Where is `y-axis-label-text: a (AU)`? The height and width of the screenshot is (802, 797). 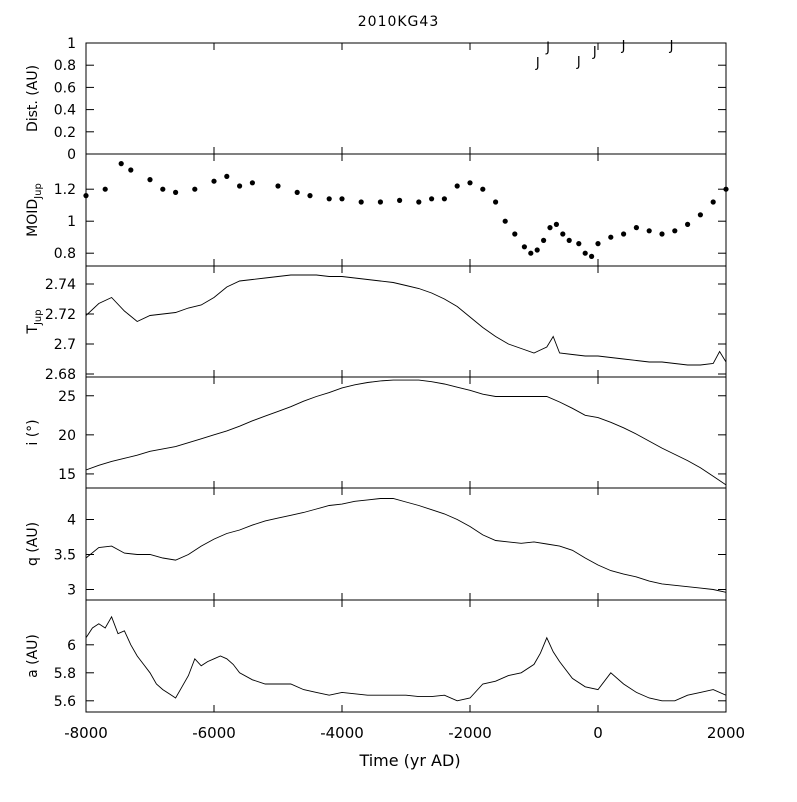 y-axis-label-text: a (AU) is located at coordinates (33, 656).